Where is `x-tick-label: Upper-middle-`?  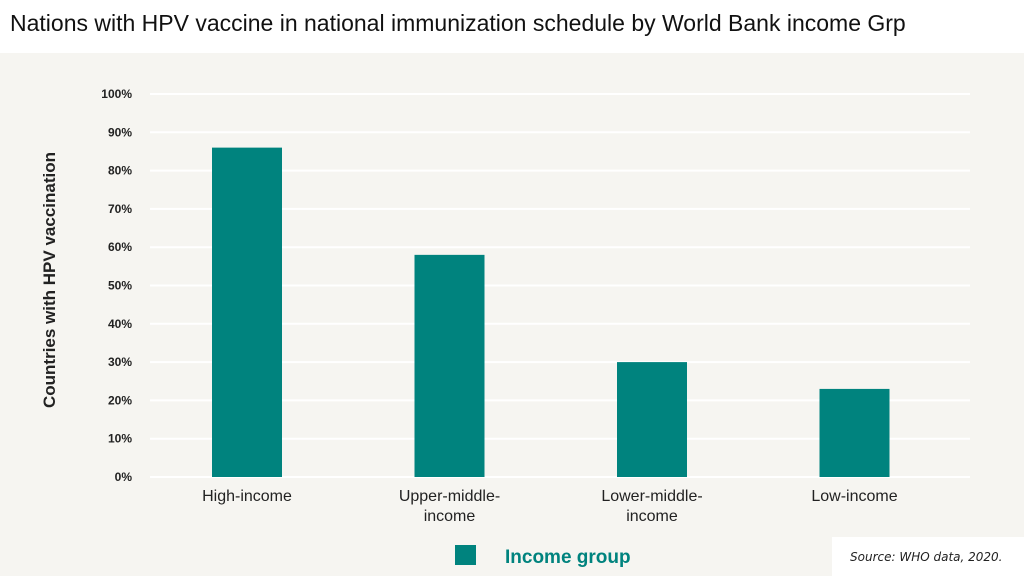 x-tick-label: Upper-middle- is located at coordinates (449, 496).